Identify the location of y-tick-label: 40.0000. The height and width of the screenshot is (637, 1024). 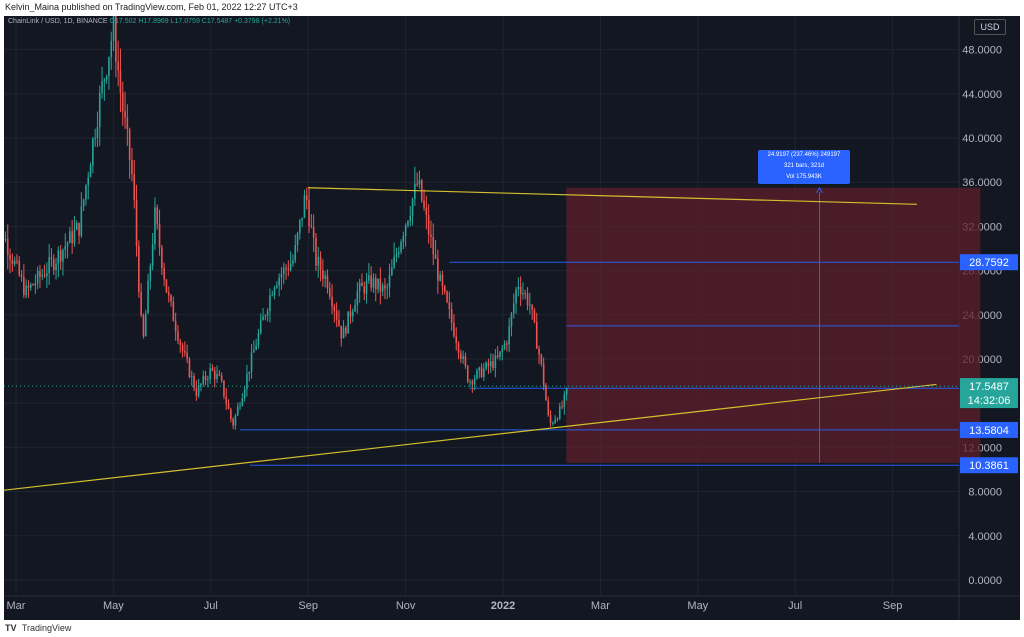
(982, 139).